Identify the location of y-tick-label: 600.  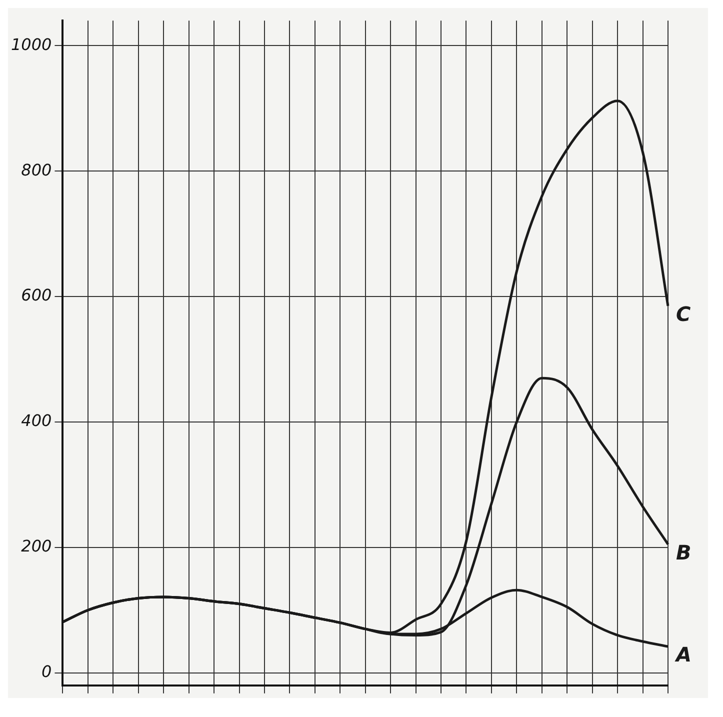
(36, 295).